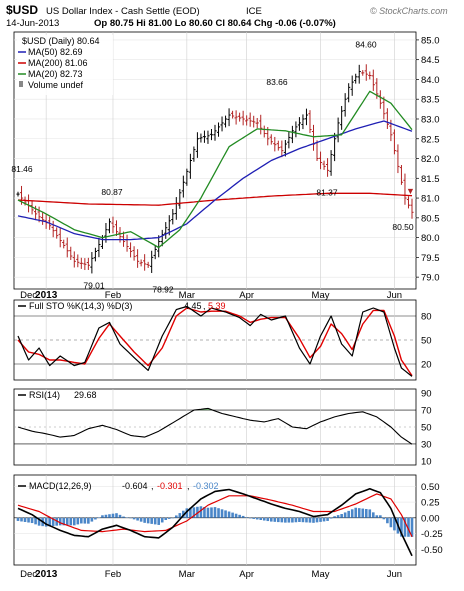  Describe the element at coordinates (430, 238) in the screenshot. I see `price-tick-label: 80.0` at that location.